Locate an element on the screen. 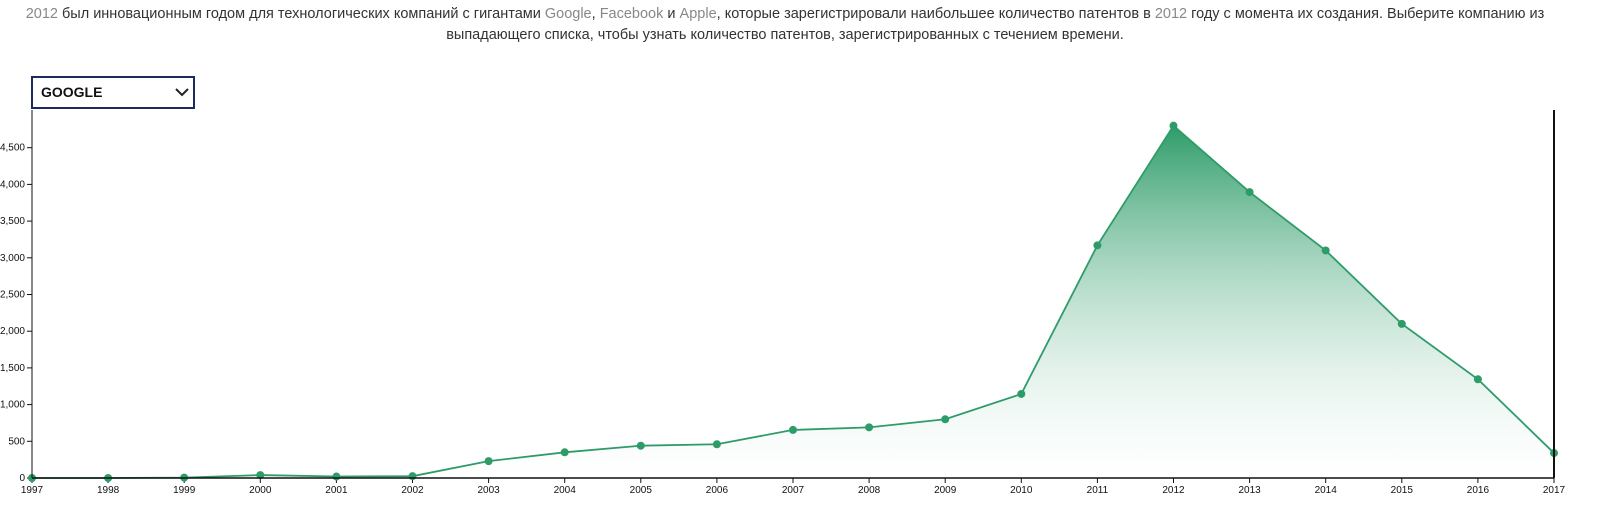  x-tick-label: 2001 is located at coordinates (336, 490).